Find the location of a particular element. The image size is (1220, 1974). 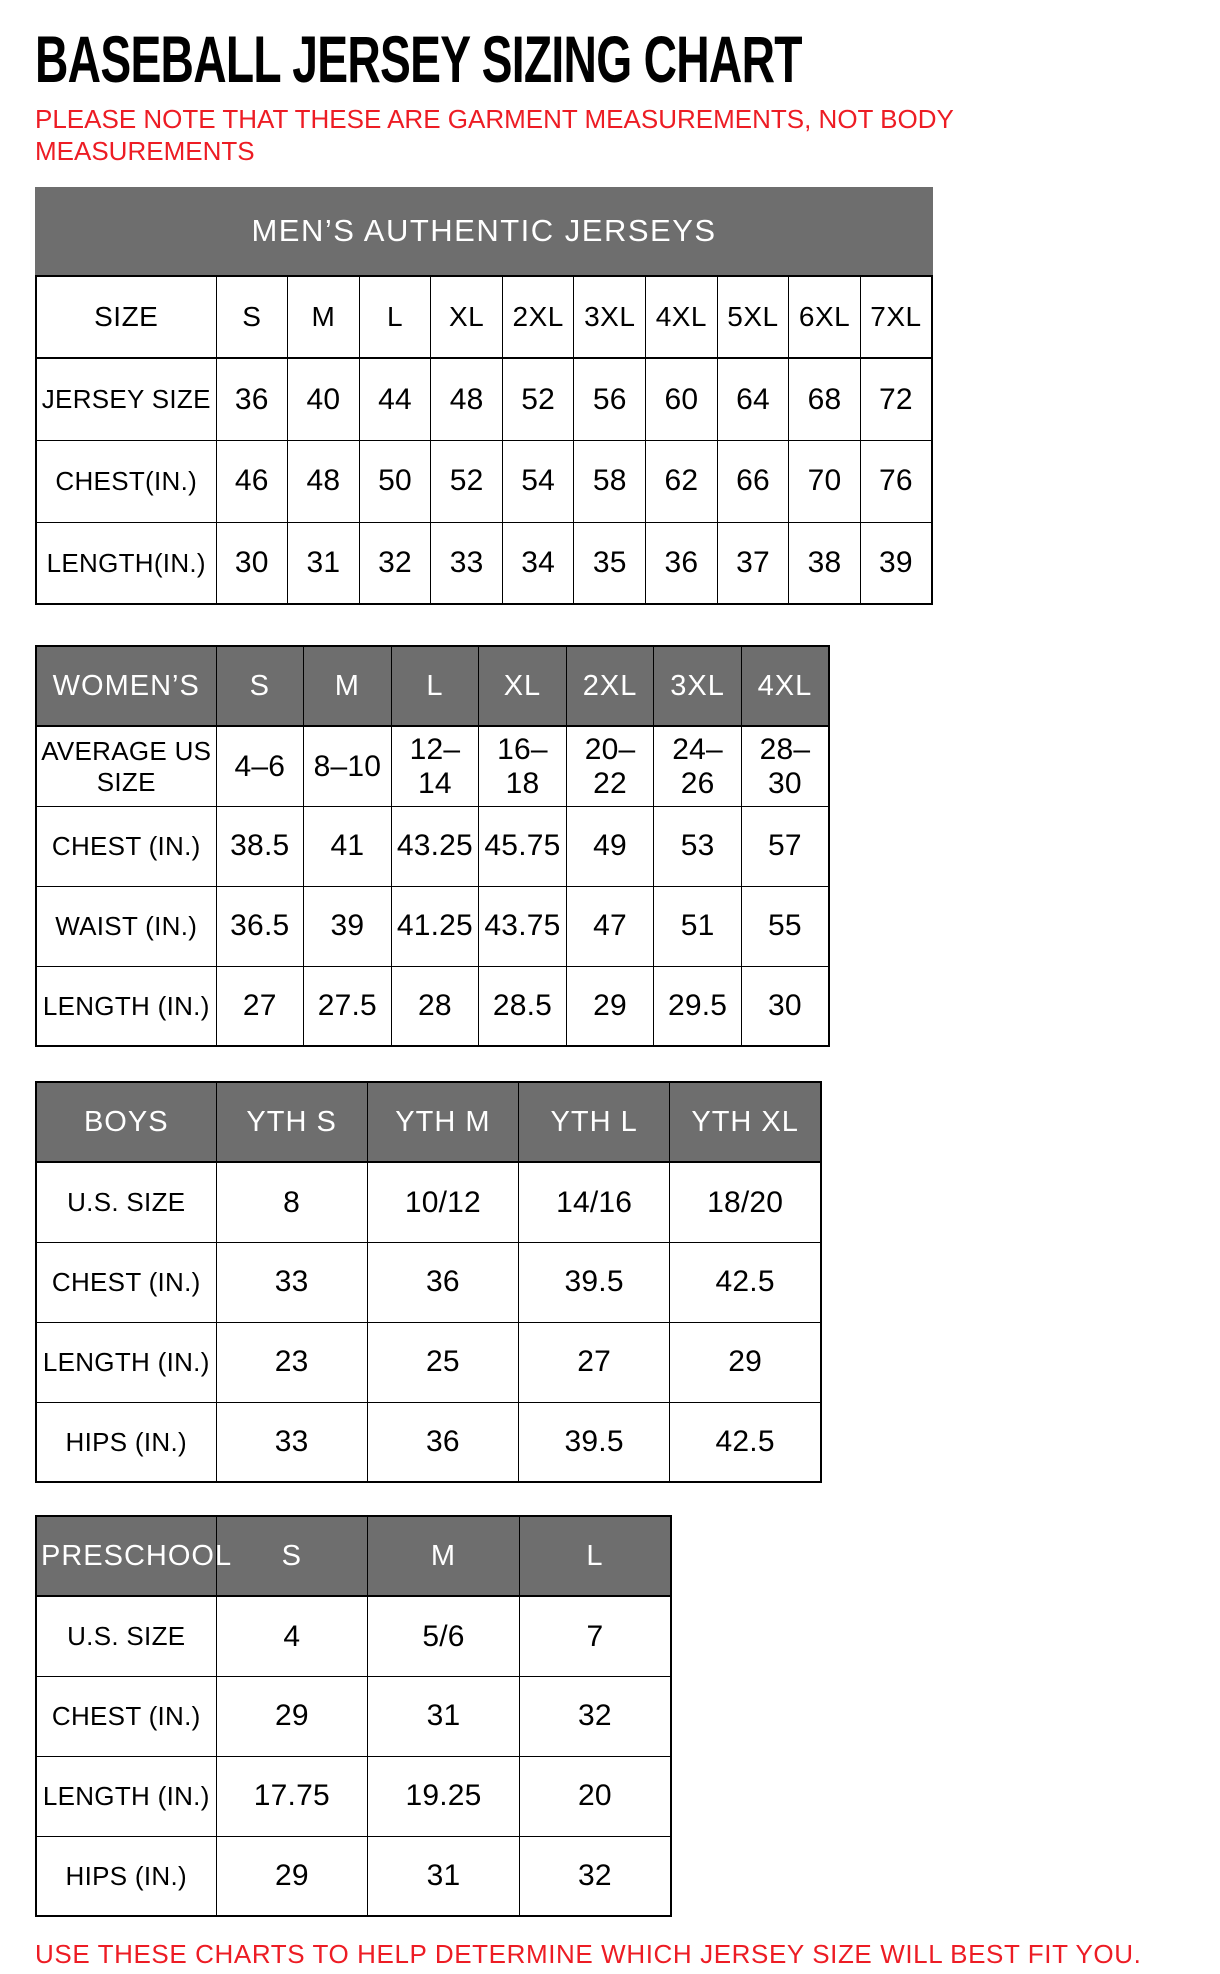

measurement-value-cell: 43.75 is located at coordinates (522, 926).